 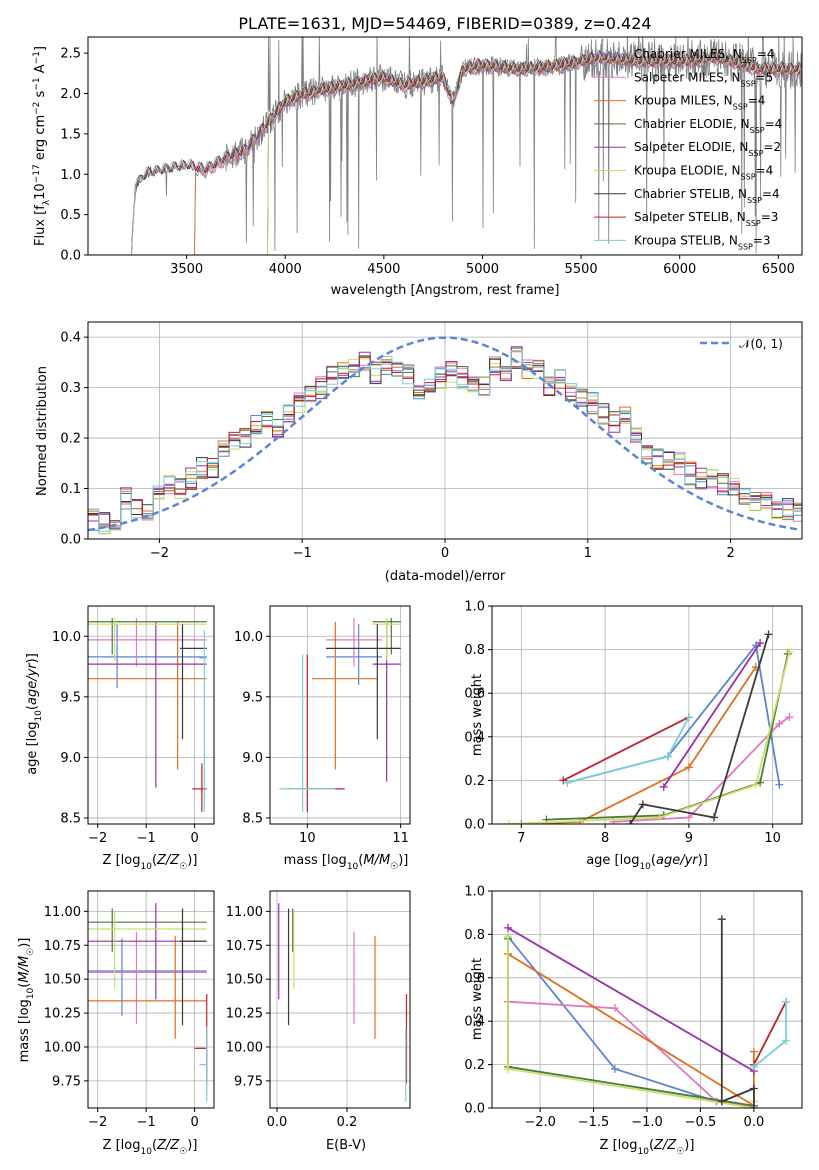 I want to click on y-tick-label: 0.6, so click(x=474, y=978).